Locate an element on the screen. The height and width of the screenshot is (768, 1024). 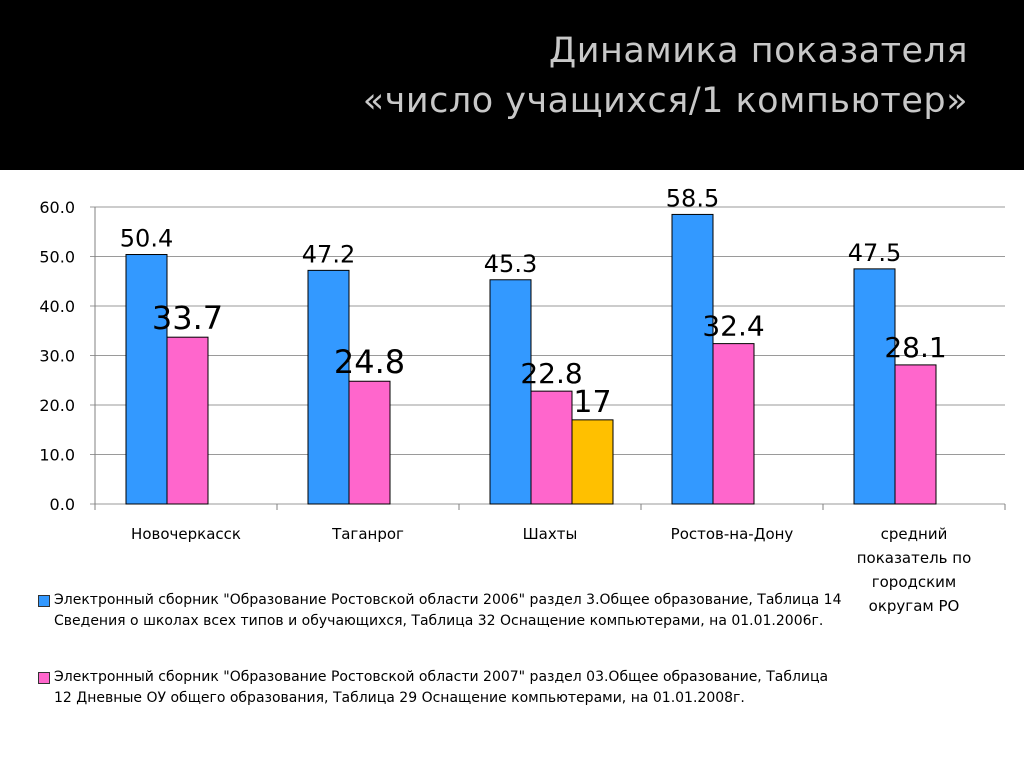
y-tick-label: 20.0 is located at coordinates (57, 405).